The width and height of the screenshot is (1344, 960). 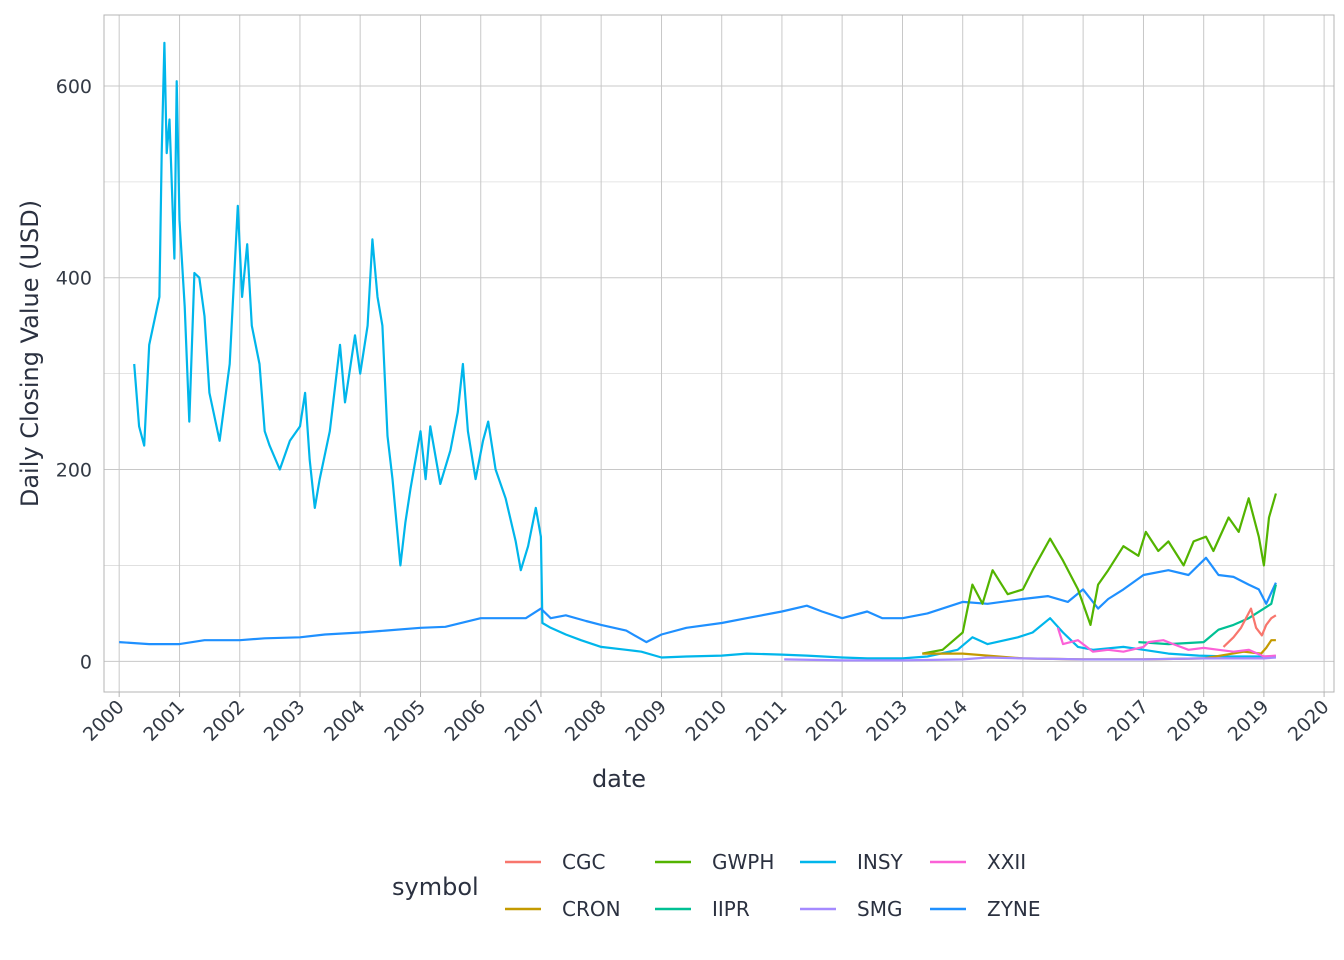 I want to click on legend-item-insy: INSY, so click(x=852, y=862).